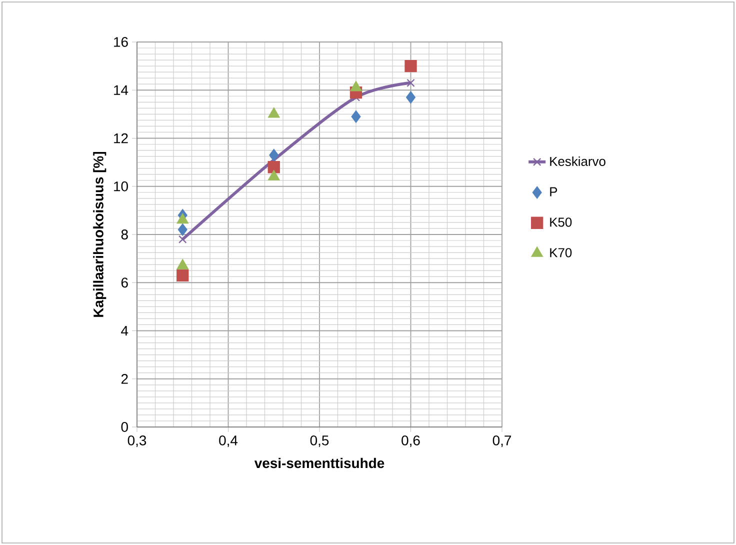  What do you see at coordinates (121, 90) in the screenshot?
I see `y-tick-label: 14` at bounding box center [121, 90].